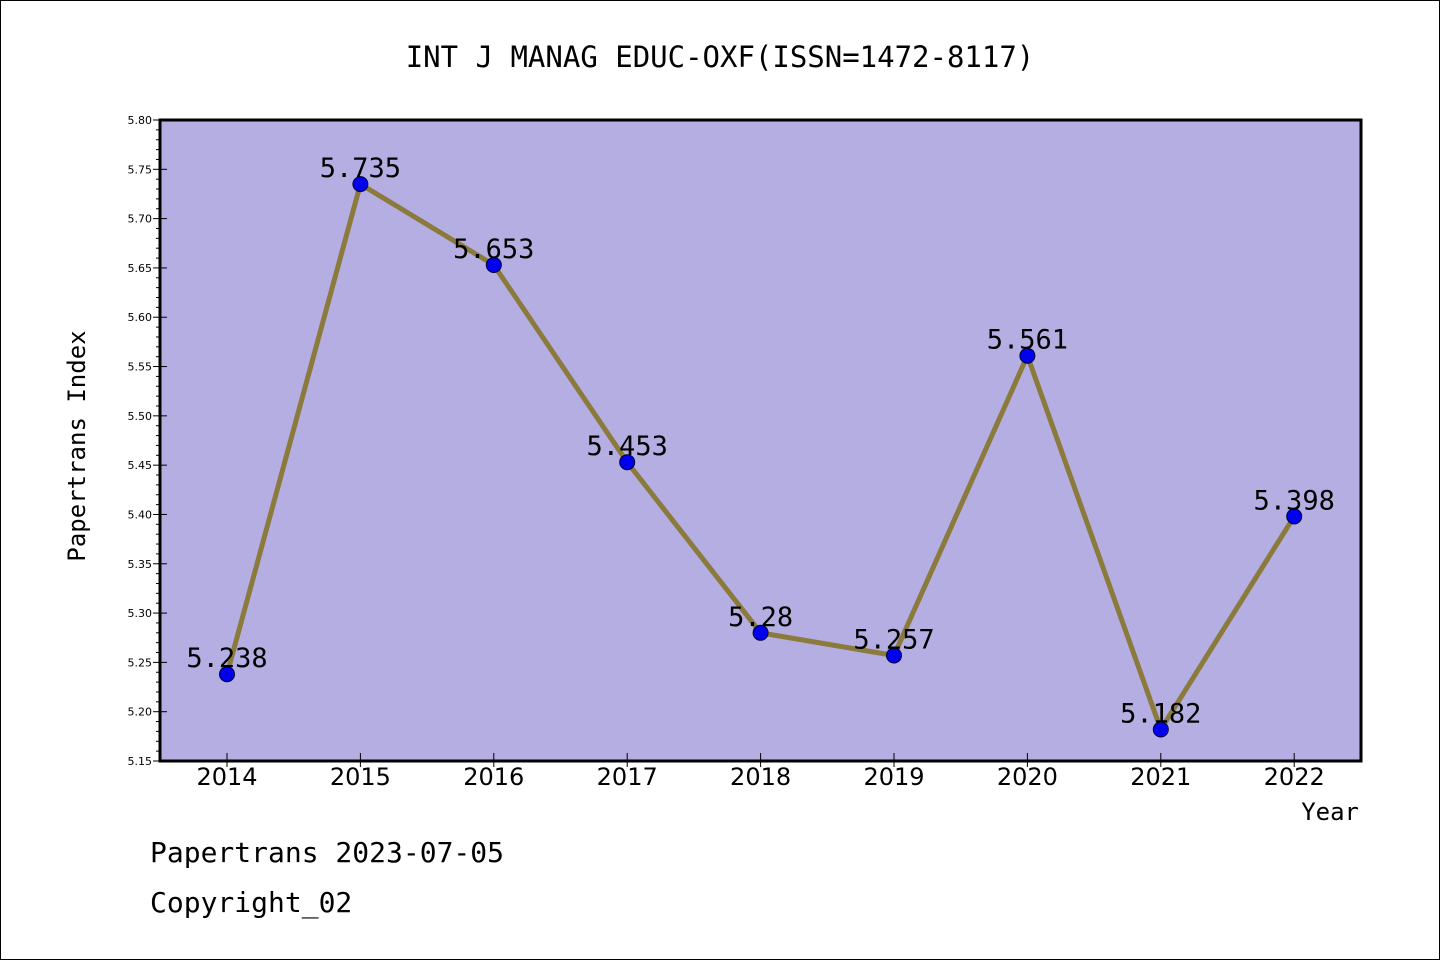 The height and width of the screenshot is (960, 1440). Describe the element at coordinates (1160, 713) in the screenshot. I see `data-label: 5.182` at that location.